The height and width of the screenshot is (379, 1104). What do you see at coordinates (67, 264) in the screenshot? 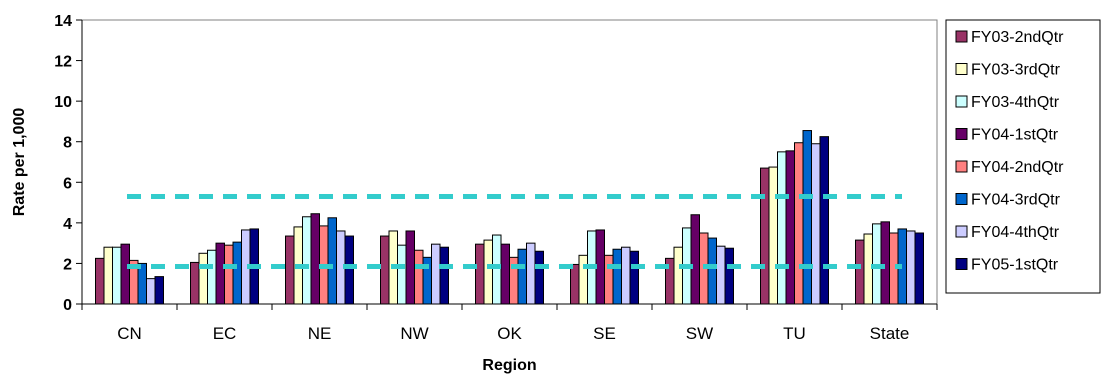
I see `y-tick-label: 2` at bounding box center [67, 264].